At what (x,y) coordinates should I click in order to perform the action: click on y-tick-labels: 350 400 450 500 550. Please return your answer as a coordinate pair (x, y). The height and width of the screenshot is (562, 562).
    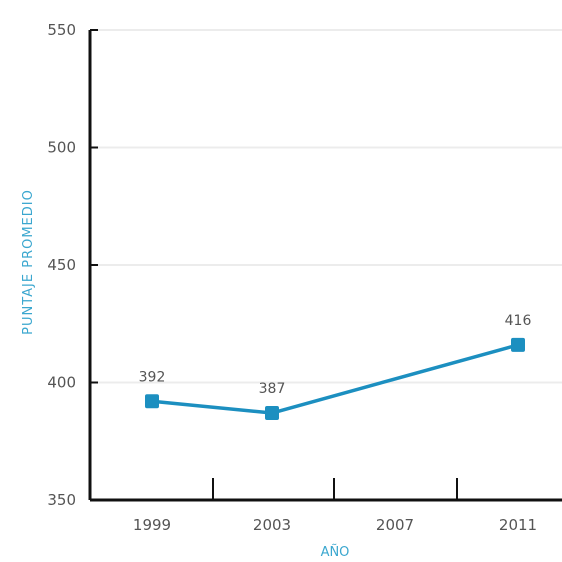
    Looking at the image, I should click on (61, 265).